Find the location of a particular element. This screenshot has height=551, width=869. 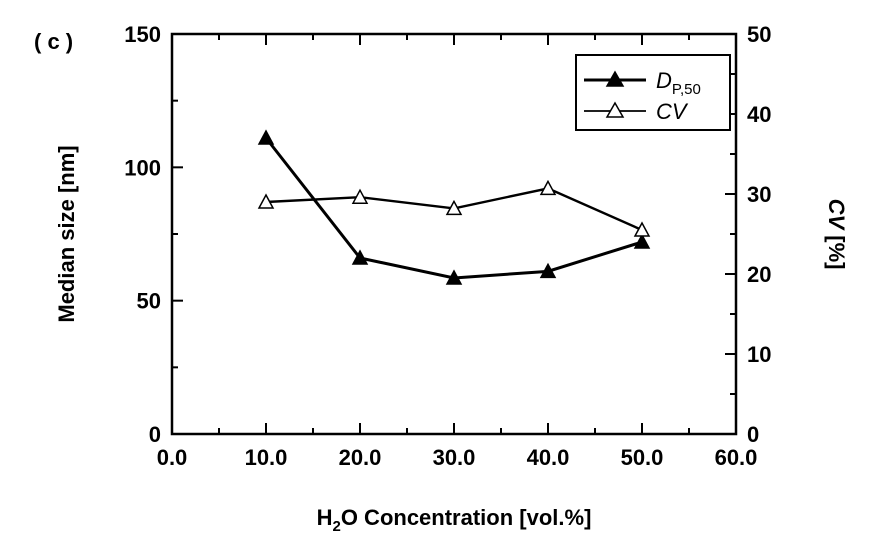

y-right-tick-label: 50 is located at coordinates (759, 34).